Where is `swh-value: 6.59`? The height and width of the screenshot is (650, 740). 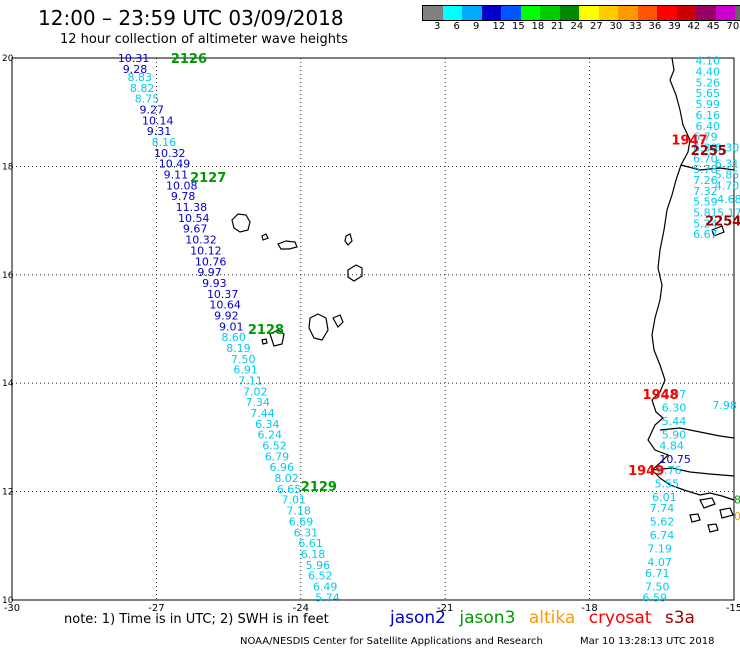
swh-value: 6.59 is located at coordinates (655, 597).